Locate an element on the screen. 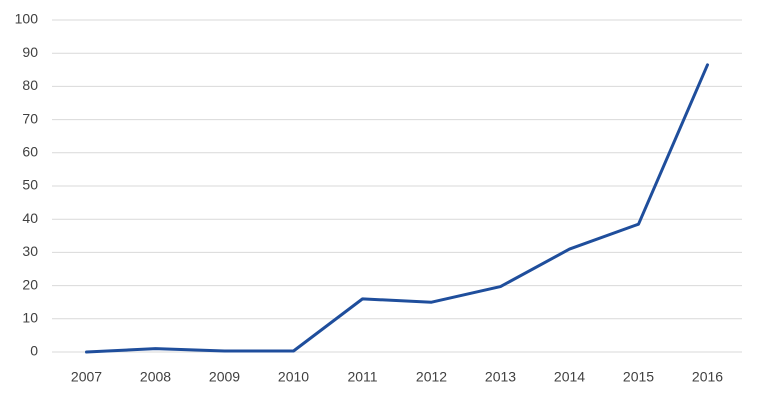  x-tick-label: 2016 is located at coordinates (707, 377).